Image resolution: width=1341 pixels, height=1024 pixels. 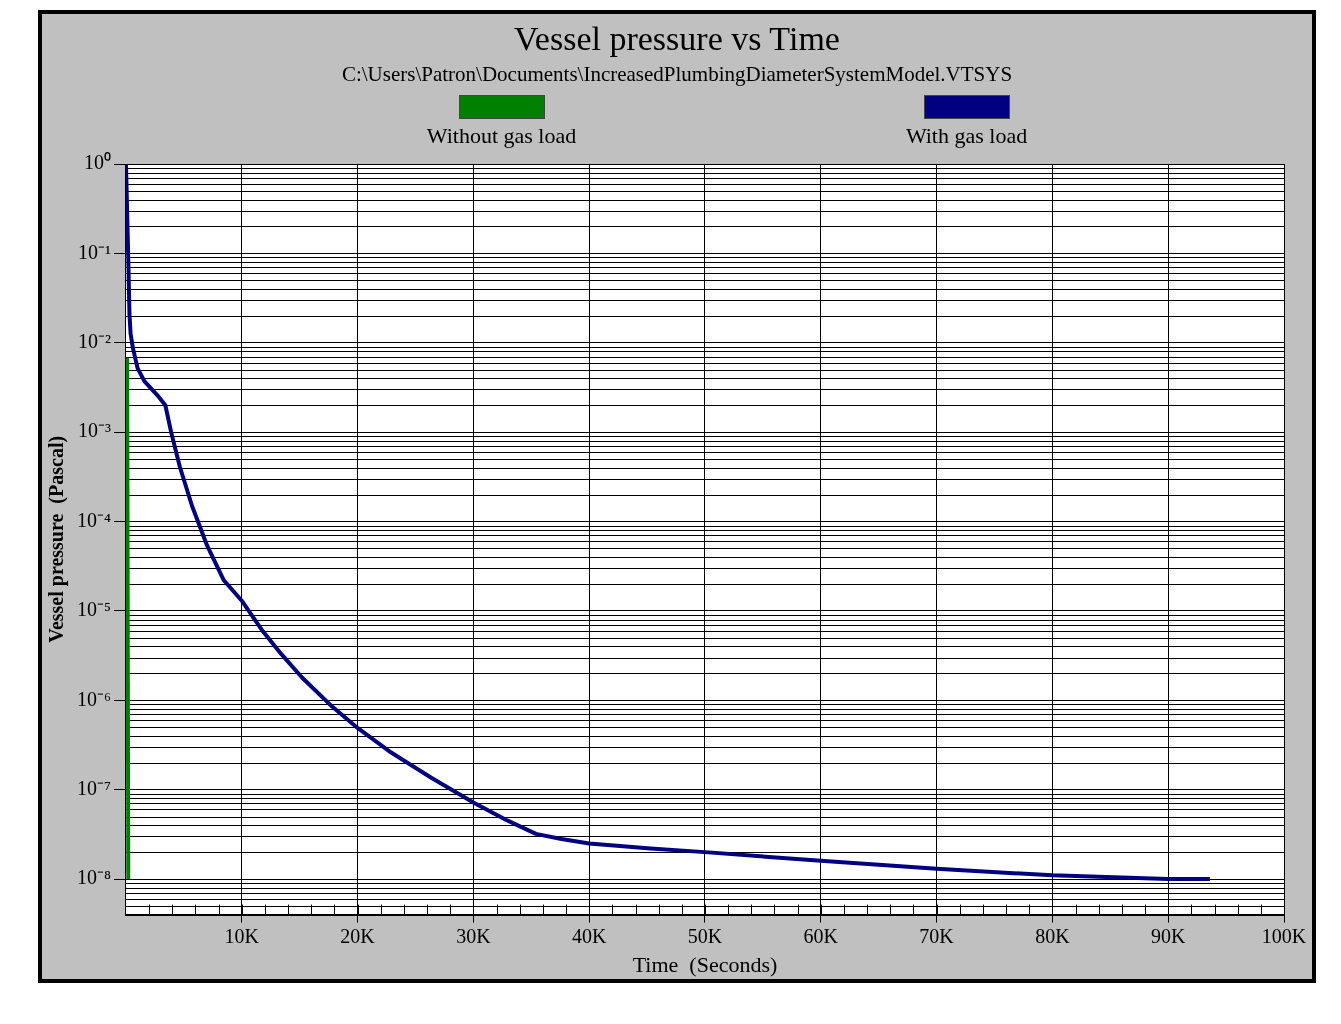 I want to click on x-tick-label: 40K, so click(x=589, y=935).